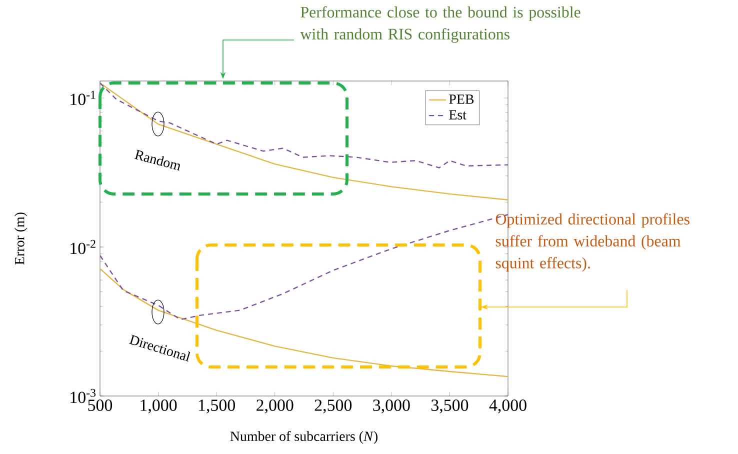  I want to click on y-tick-label: 10$^{-2}$, so click(83, 247).